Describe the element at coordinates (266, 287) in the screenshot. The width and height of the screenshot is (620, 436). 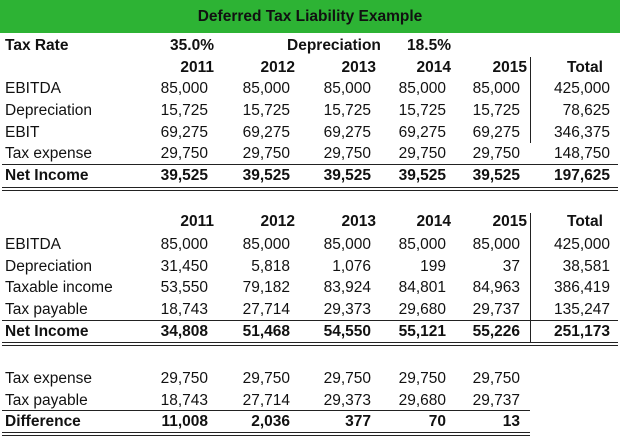
I see `value-cell: 79,182` at that location.